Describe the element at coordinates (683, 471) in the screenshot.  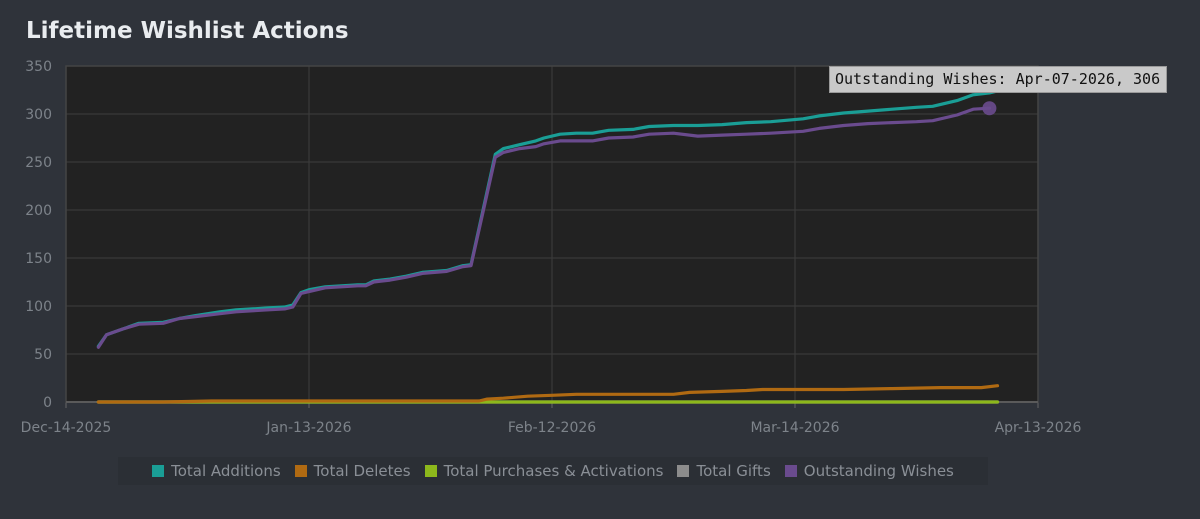
I see `legend-swatch-total-gifts` at that location.